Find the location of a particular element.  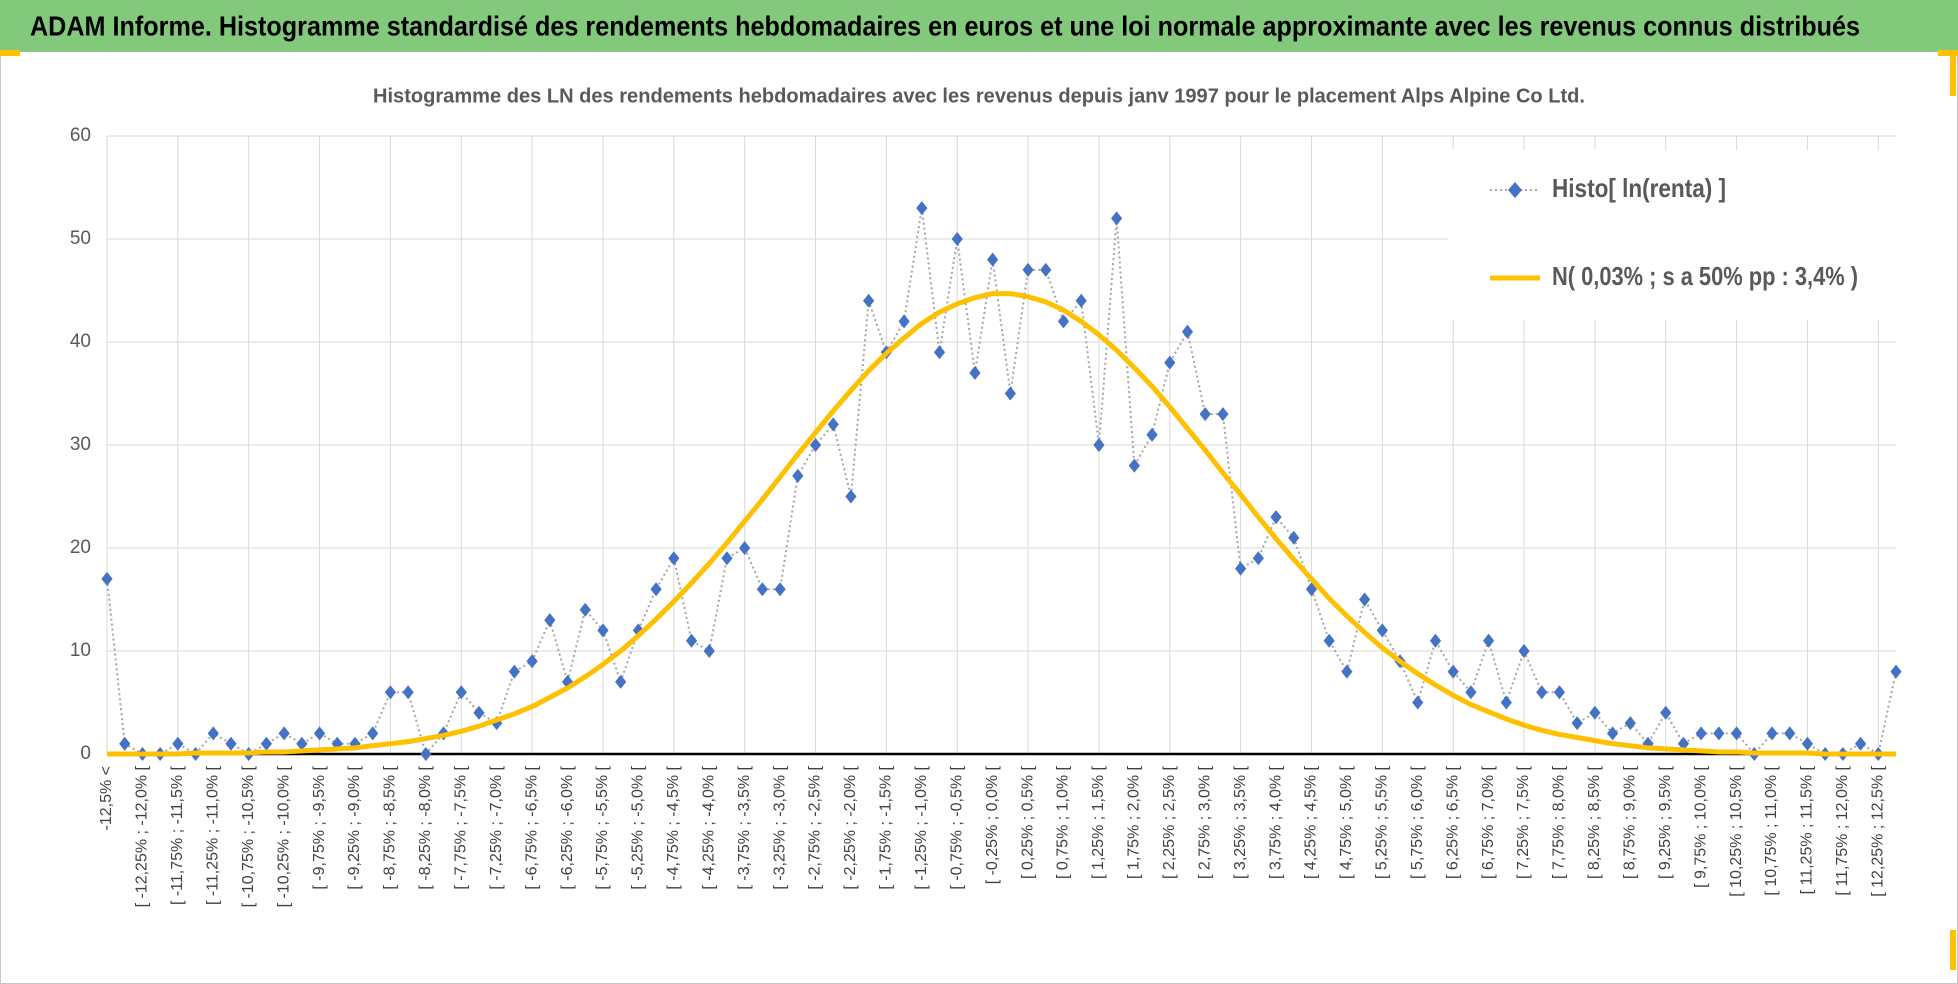

x-tick-label: [ 5,25% ; 5,5% [ is located at coordinates (1382, 822).